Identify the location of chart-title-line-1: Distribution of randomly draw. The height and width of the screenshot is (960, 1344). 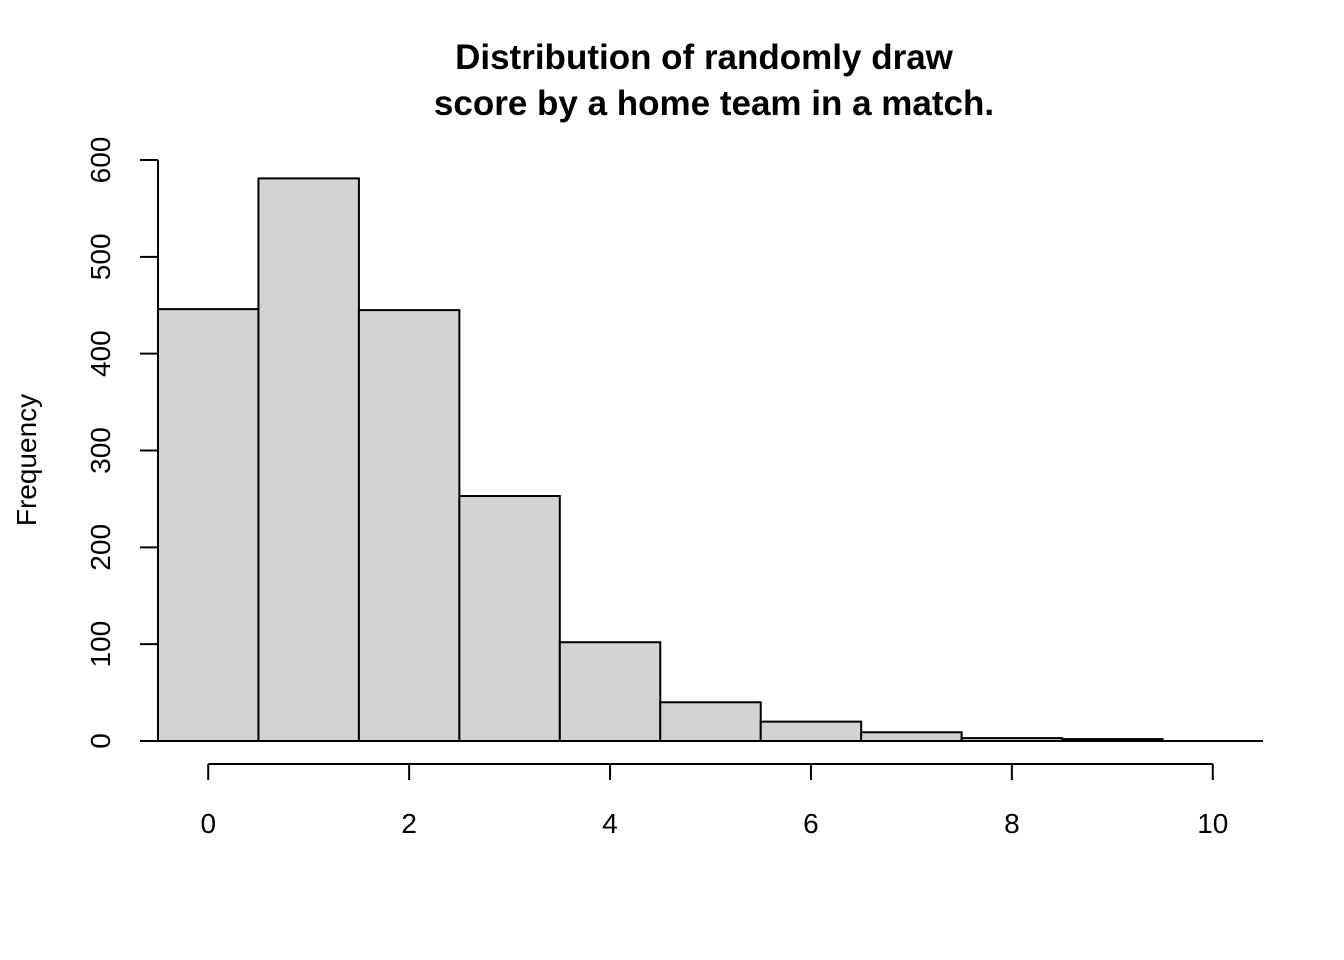
(704, 57).